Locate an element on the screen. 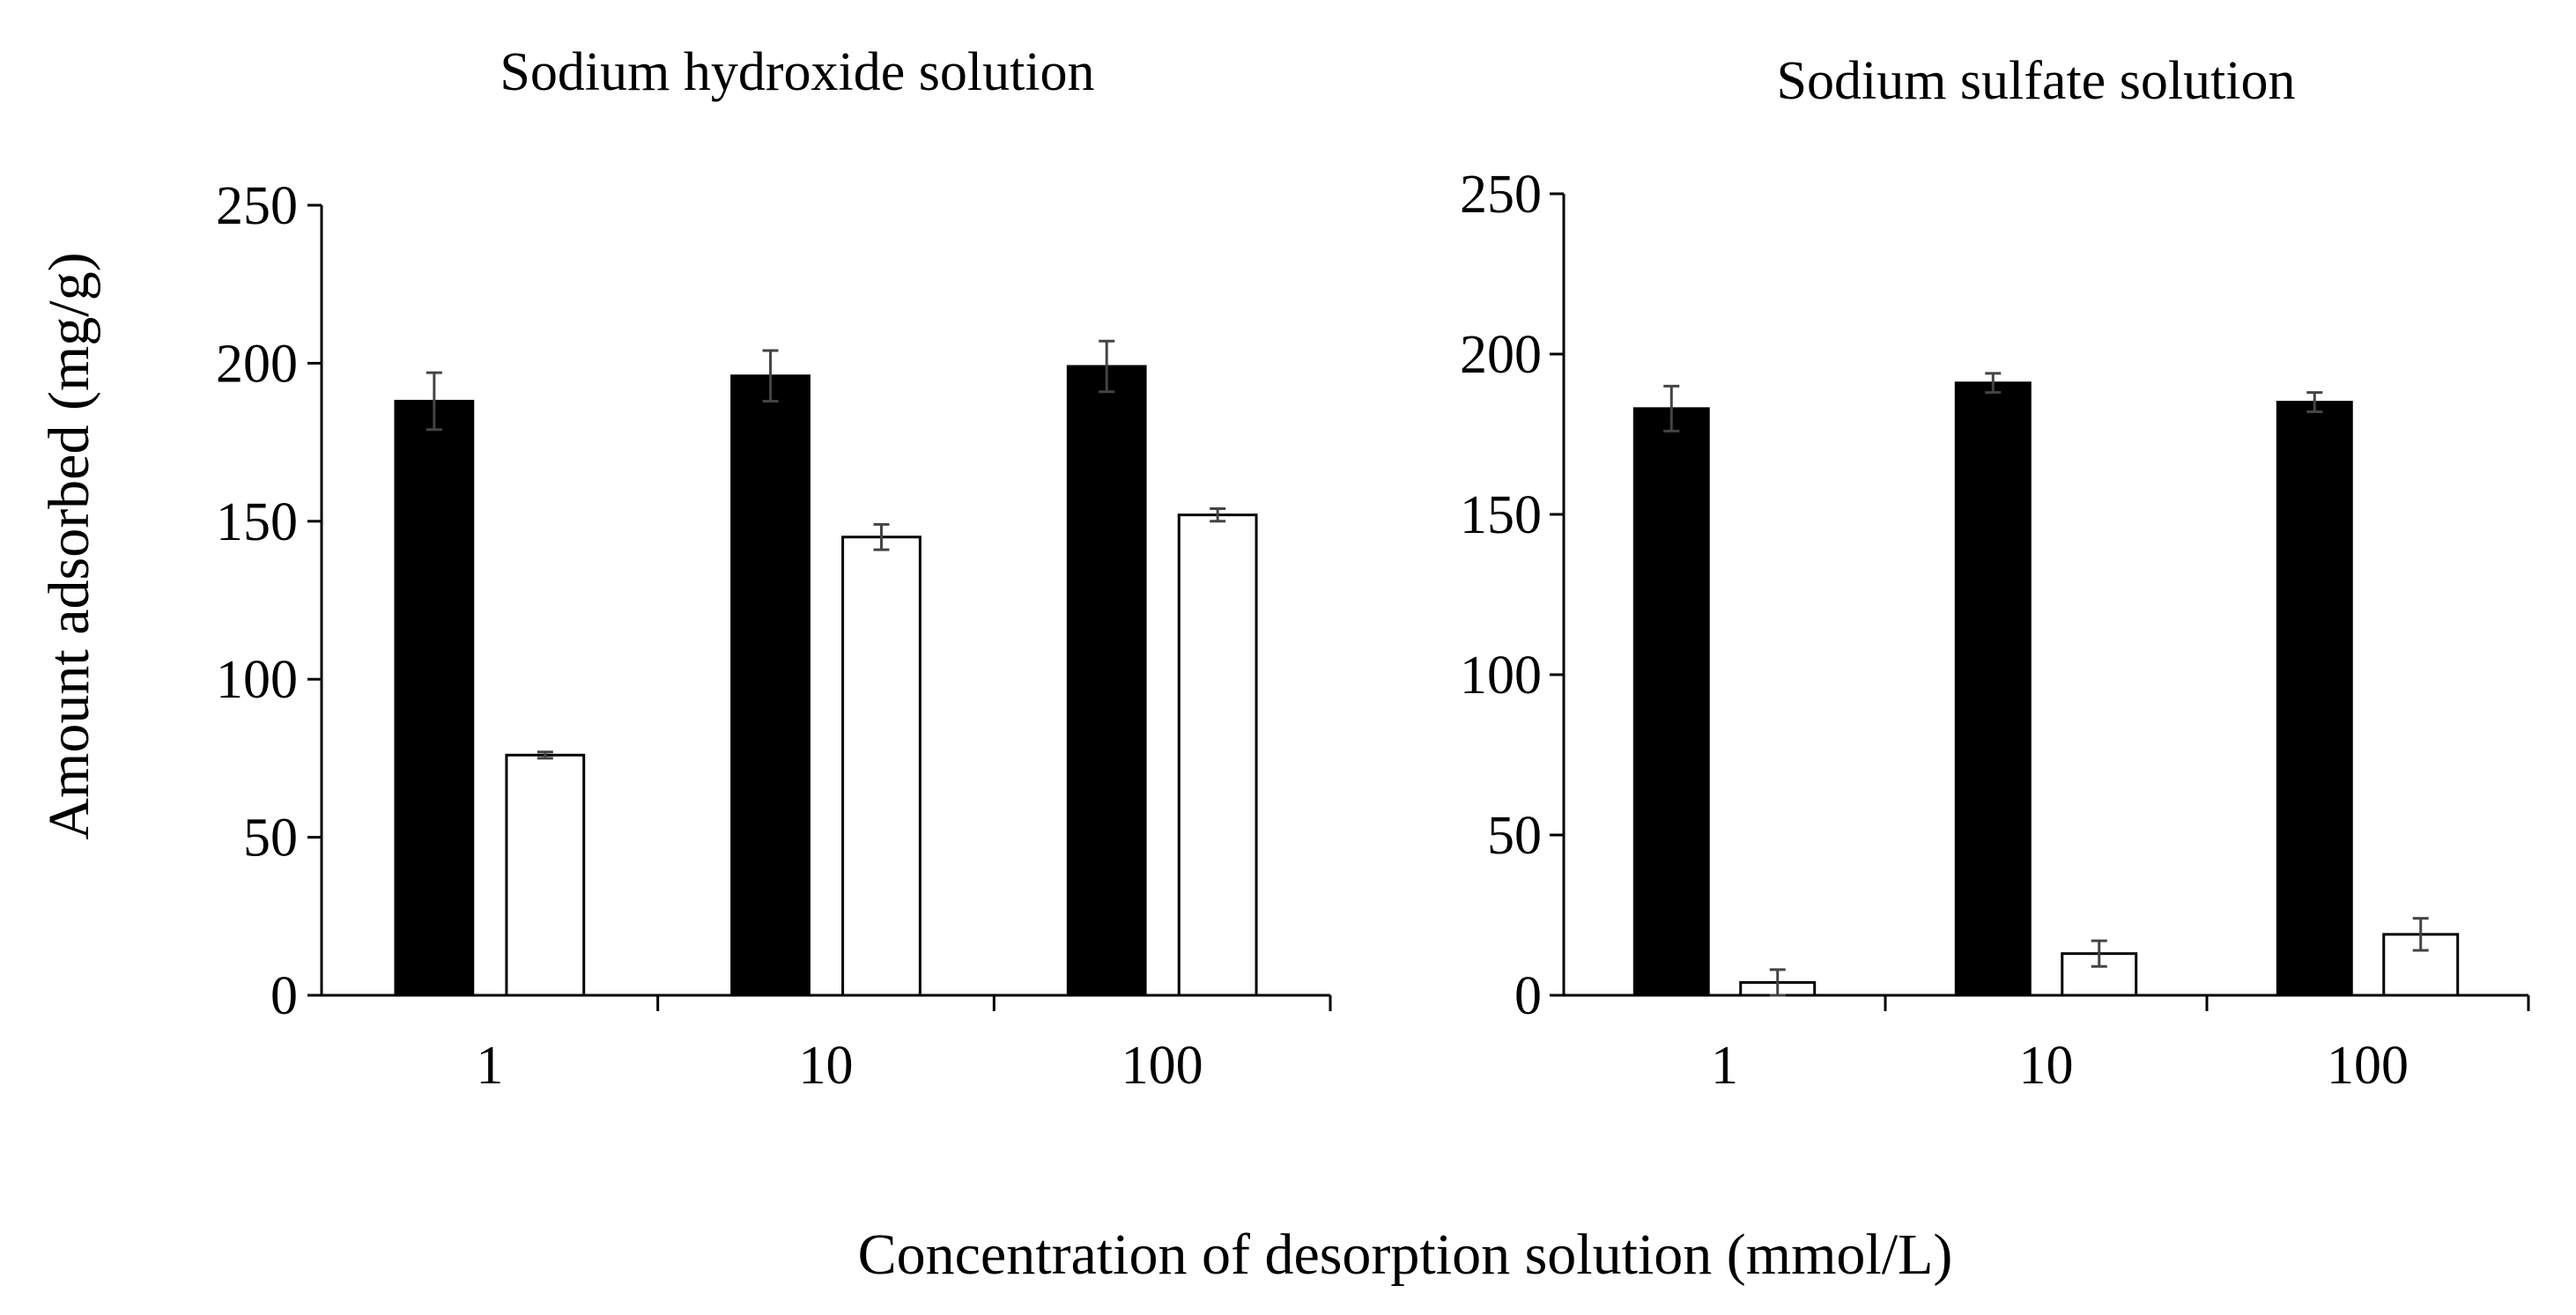 This screenshot has height=1315, width=2576. chart-title: Sodium sulfate solution is located at coordinates (2036, 81).